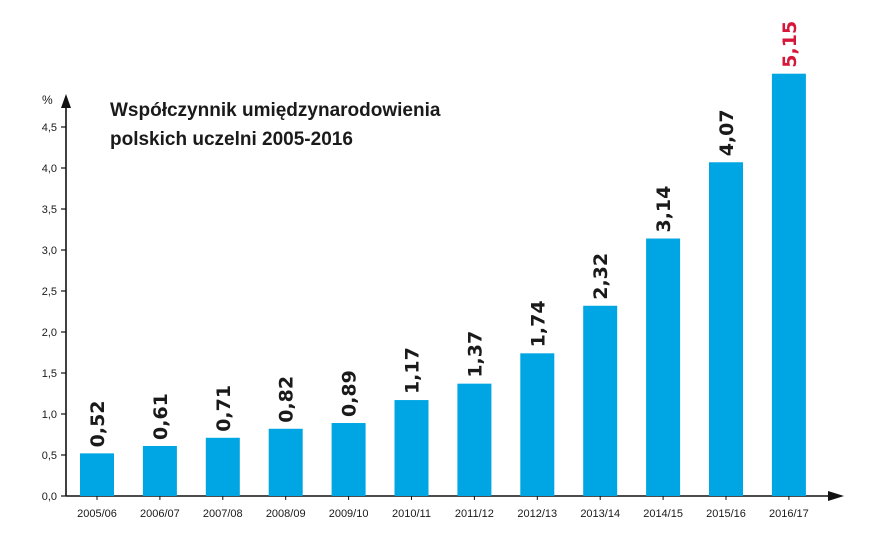 The width and height of the screenshot is (870, 542). I want to click on value-label: 0,61, so click(161, 416).